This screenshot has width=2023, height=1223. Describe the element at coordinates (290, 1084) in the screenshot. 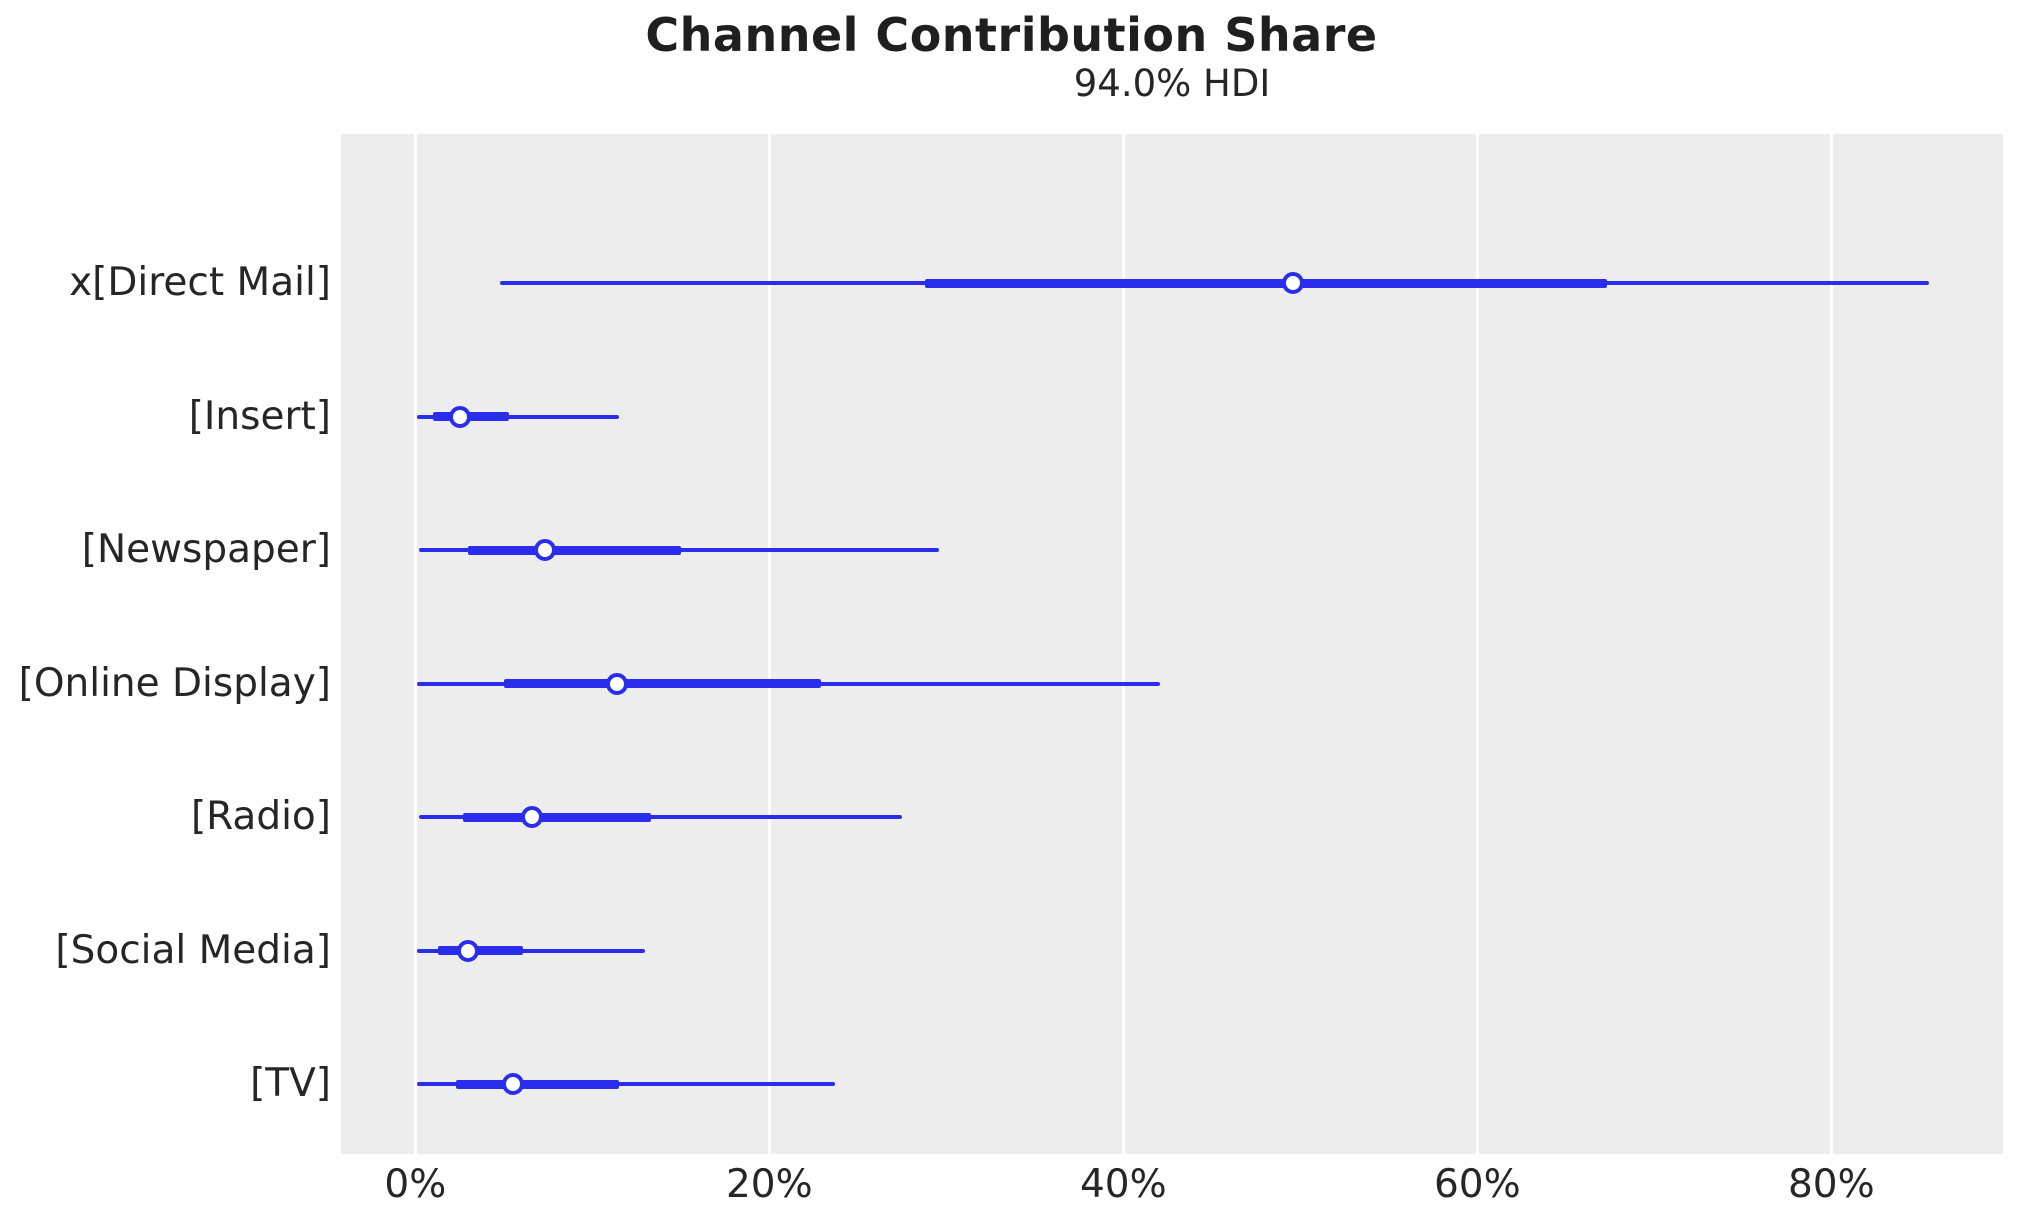

I see `y-tick-label: [TV]` at that location.